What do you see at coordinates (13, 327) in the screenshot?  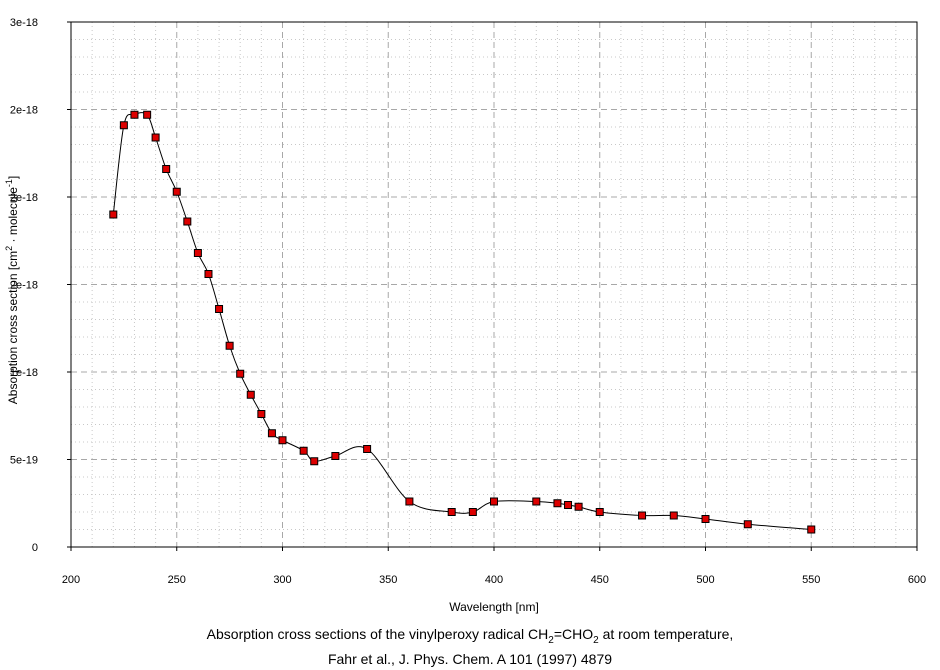 I see `y-axis-title-main: Absorption cross section [cm` at bounding box center [13, 327].